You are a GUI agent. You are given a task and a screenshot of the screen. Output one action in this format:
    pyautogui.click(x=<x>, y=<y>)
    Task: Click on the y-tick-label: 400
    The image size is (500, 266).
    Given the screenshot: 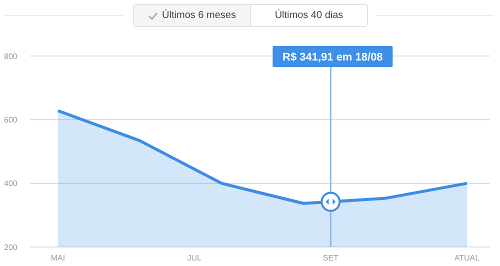 What is the action you would take?
    pyautogui.click(x=11, y=183)
    